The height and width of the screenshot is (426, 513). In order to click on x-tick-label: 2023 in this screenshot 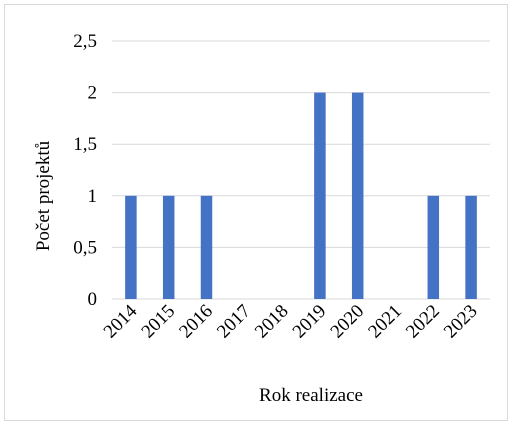, I will do `click(461, 322)`.